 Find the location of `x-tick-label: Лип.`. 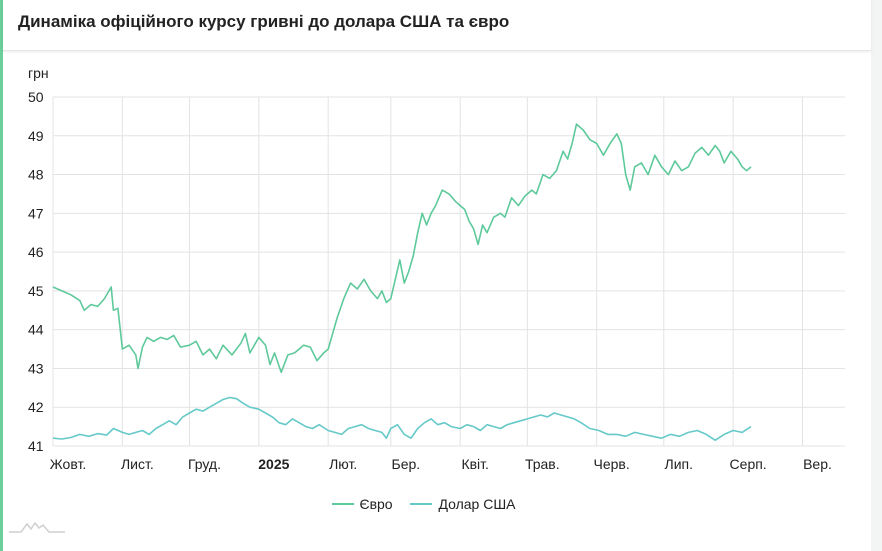

x-tick-label: Лип. is located at coordinates (679, 464).